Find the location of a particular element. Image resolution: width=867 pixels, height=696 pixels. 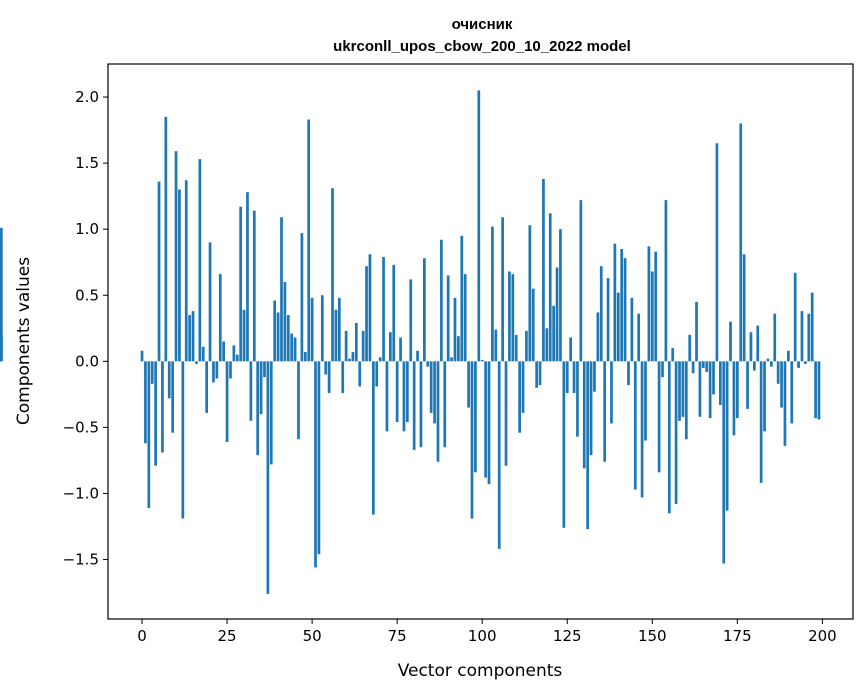

x-tick-label: 25 is located at coordinates (227, 636).